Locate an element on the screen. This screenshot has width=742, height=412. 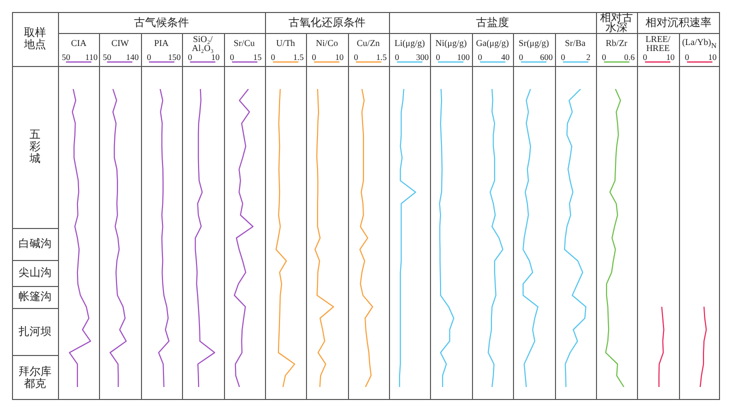
x-tick-label: 110 is located at coordinates (91, 57).